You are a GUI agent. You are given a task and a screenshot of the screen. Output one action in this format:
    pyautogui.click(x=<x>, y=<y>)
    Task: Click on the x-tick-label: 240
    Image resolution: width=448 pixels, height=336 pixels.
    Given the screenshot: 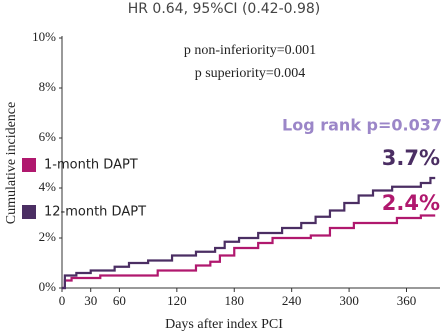 What is the action you would take?
    pyautogui.click(x=292, y=300)
    